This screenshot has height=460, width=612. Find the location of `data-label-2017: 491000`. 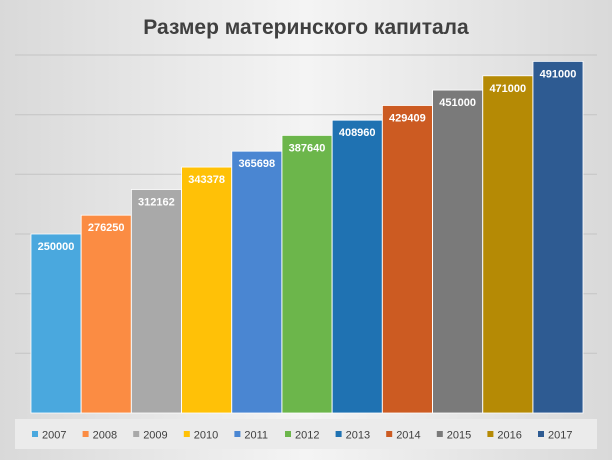

data-label-2017: 491000 is located at coordinates (558, 74).